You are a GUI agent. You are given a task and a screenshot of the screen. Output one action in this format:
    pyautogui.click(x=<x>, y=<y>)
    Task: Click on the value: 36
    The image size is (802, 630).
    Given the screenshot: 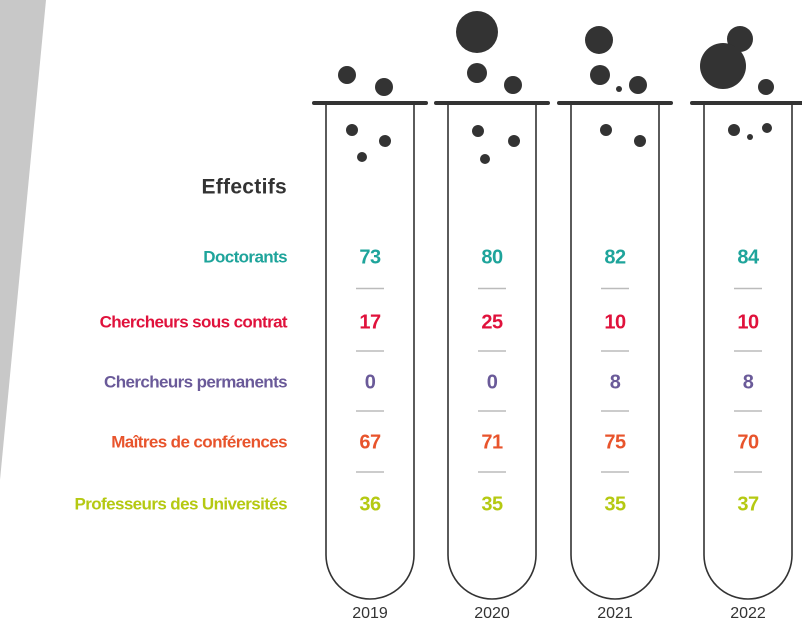 What is the action you would take?
    pyautogui.click(x=370, y=504)
    